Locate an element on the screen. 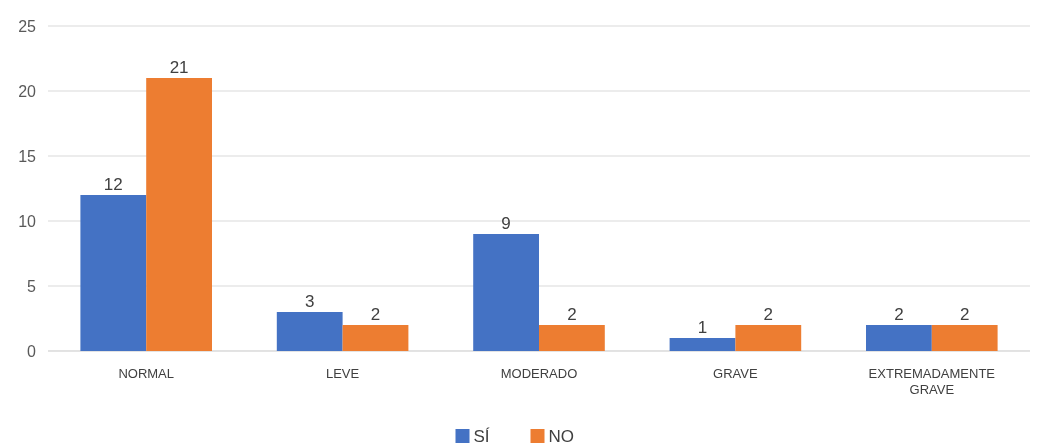 The width and height of the screenshot is (1041, 445). x-tick-label: GRAVE is located at coordinates (735, 373).